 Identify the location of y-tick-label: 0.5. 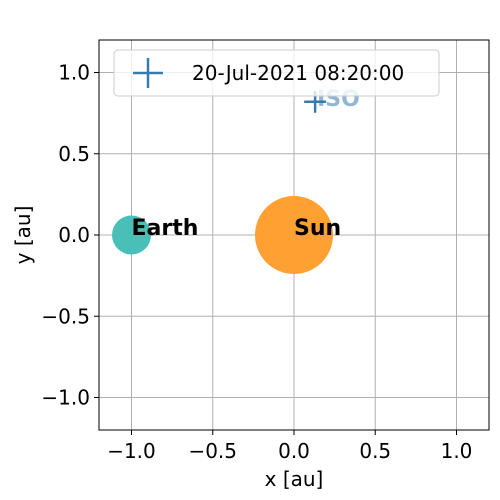
(74, 154).